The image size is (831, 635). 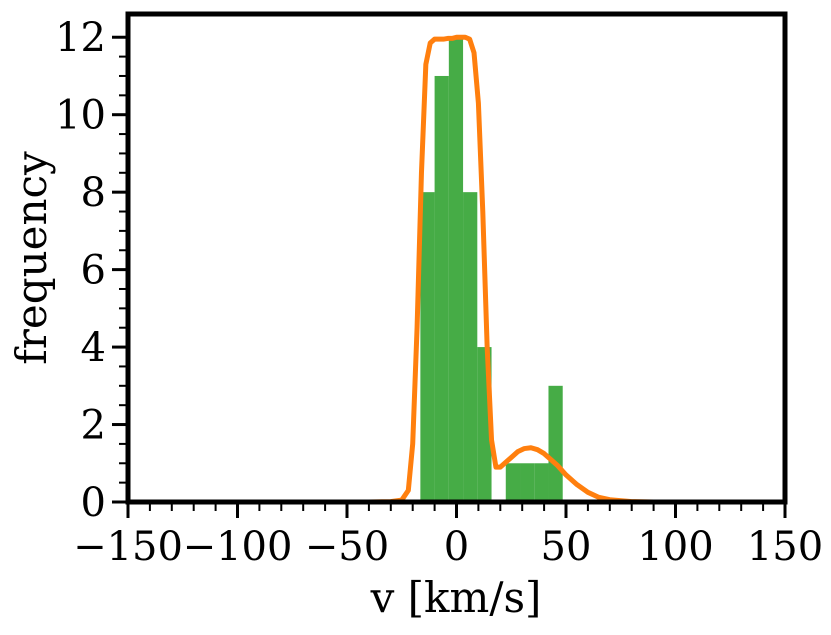 I want to click on x-tick-label: 0, so click(x=456, y=547).